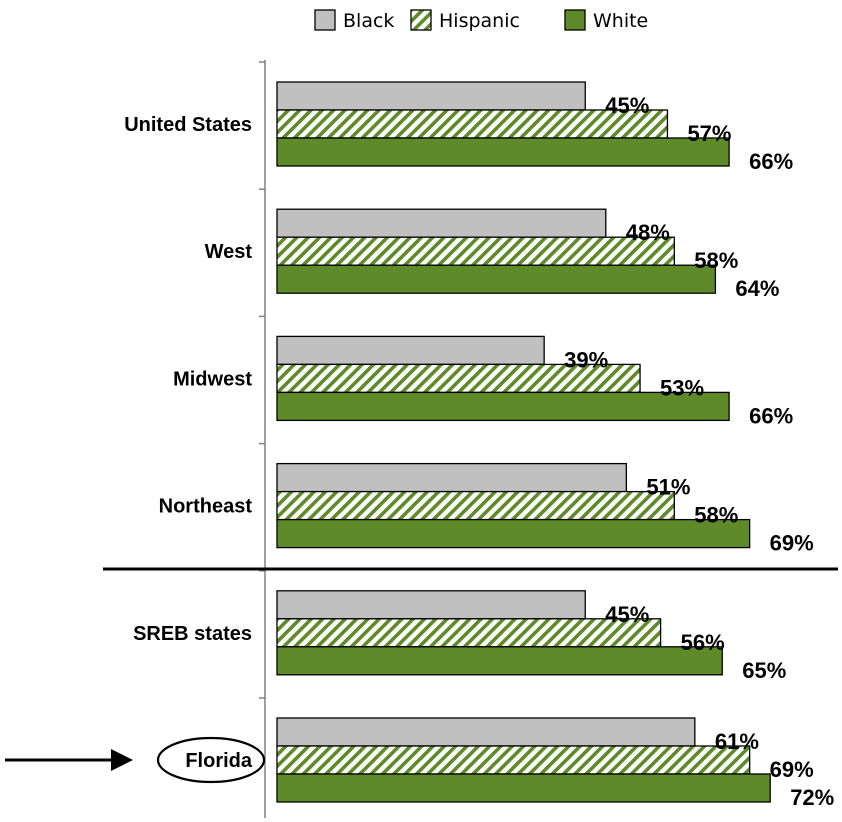  What do you see at coordinates (325, 20) in the screenshot?
I see `legend-swatch-black` at bounding box center [325, 20].